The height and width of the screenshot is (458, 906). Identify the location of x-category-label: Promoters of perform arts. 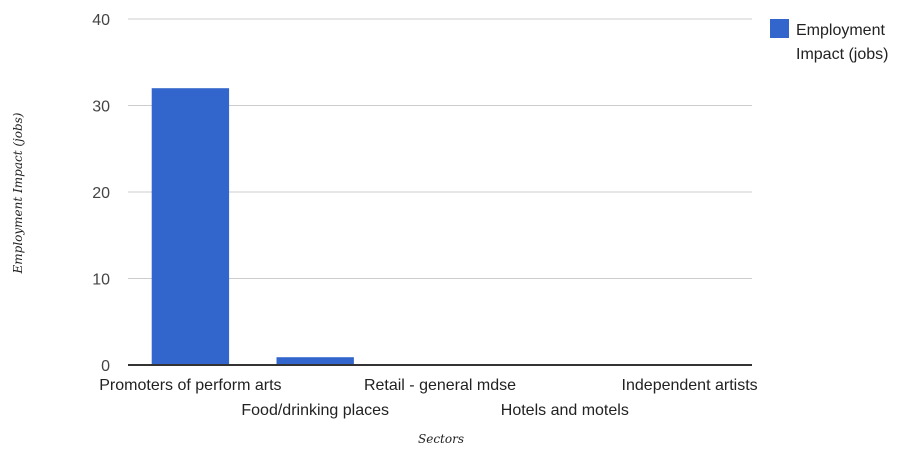
(190, 385).